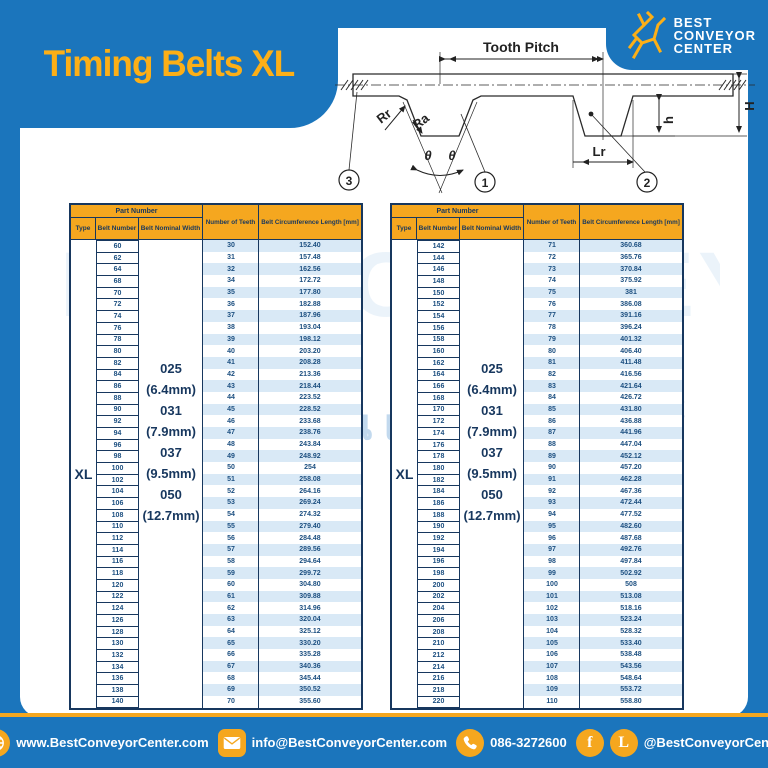 This screenshot has width=768, height=768. Describe the element at coordinates (511, 742) in the screenshot. I see `phone-link: 086-3272600` at that location.